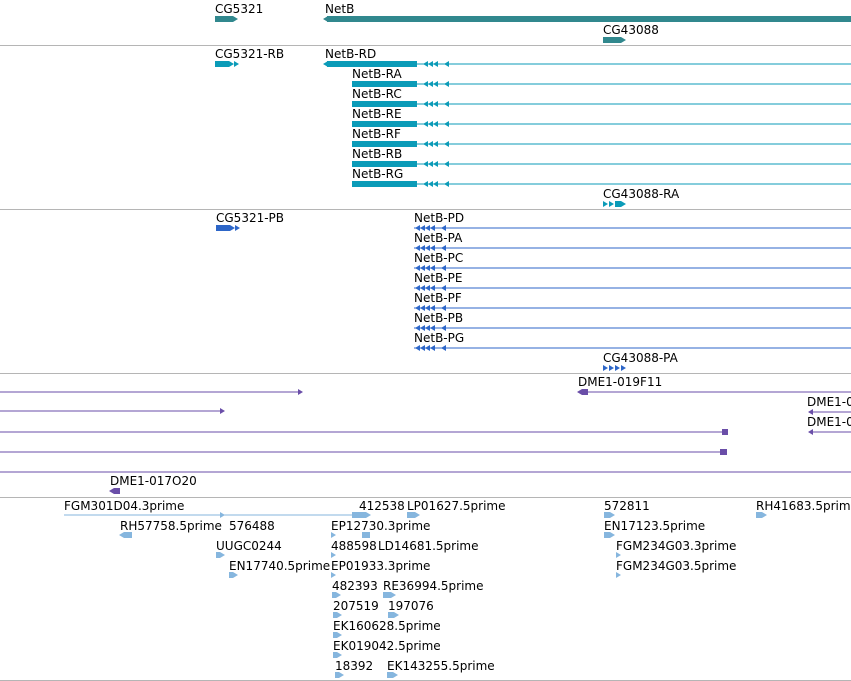 The height and width of the screenshot is (681, 851). Describe the element at coordinates (355, 586) in the screenshot. I see `est-label: 482393` at that location.